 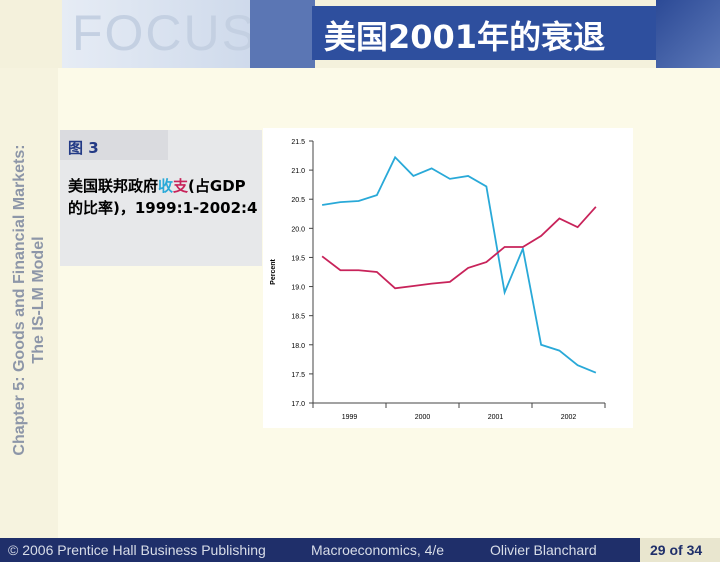 What do you see at coordinates (137, 550) in the screenshot?
I see `footer-copyright: © 2006 Prentice Hall Business Publishing` at bounding box center [137, 550].